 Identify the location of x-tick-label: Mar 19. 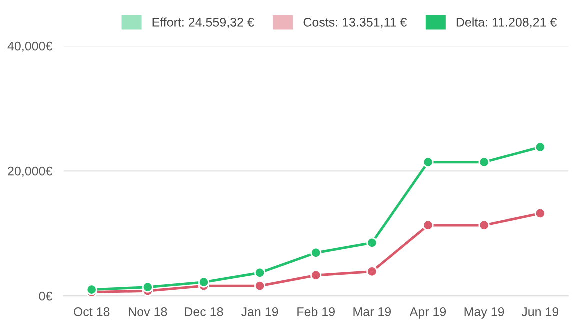
(373, 312).